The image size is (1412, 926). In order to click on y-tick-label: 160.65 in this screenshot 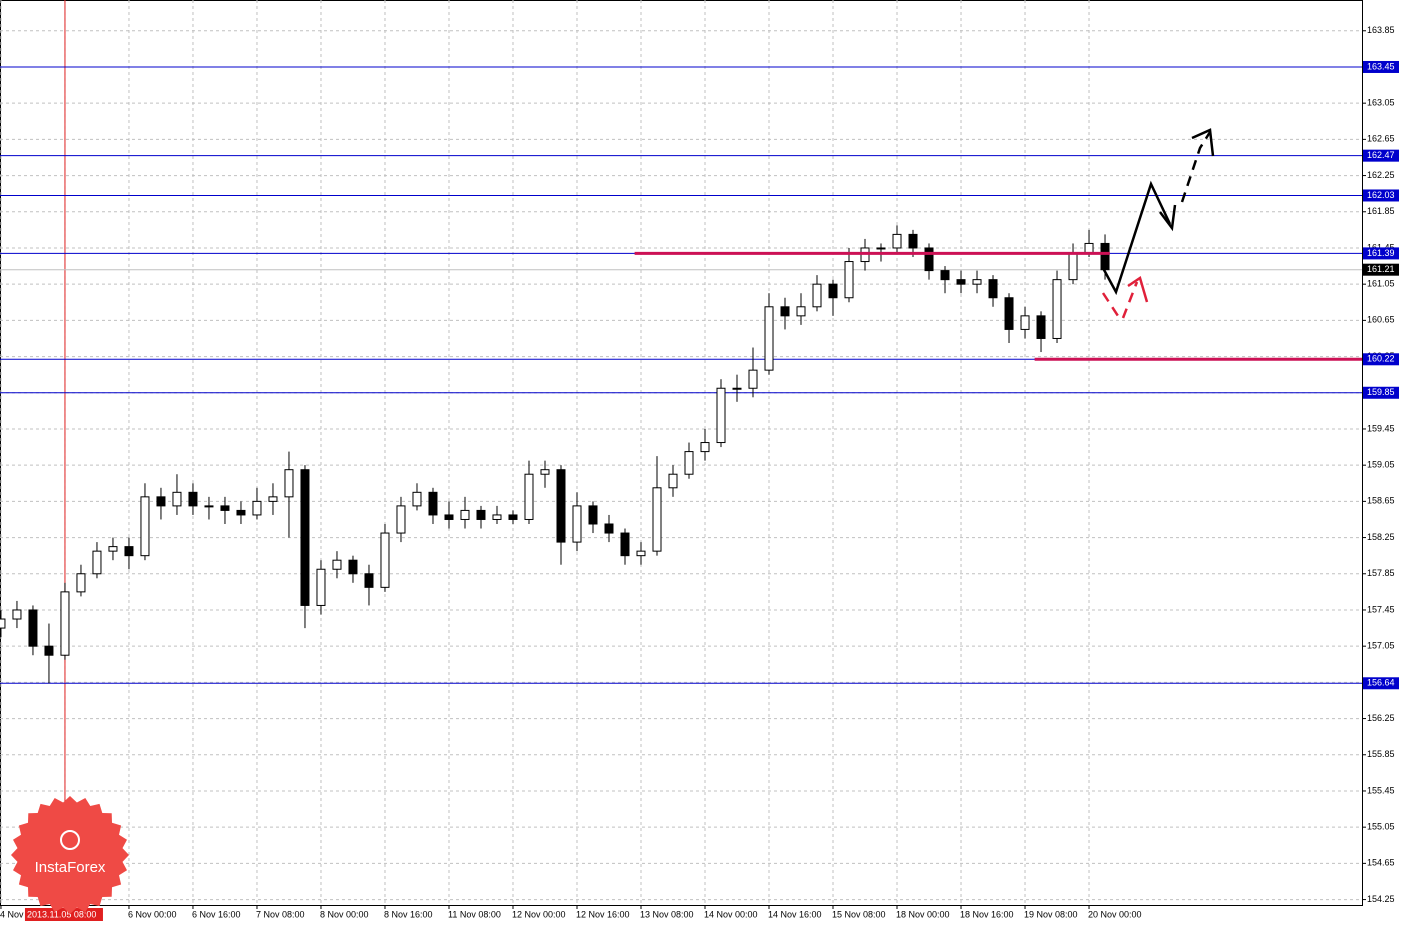, I will do `click(1381, 320)`.